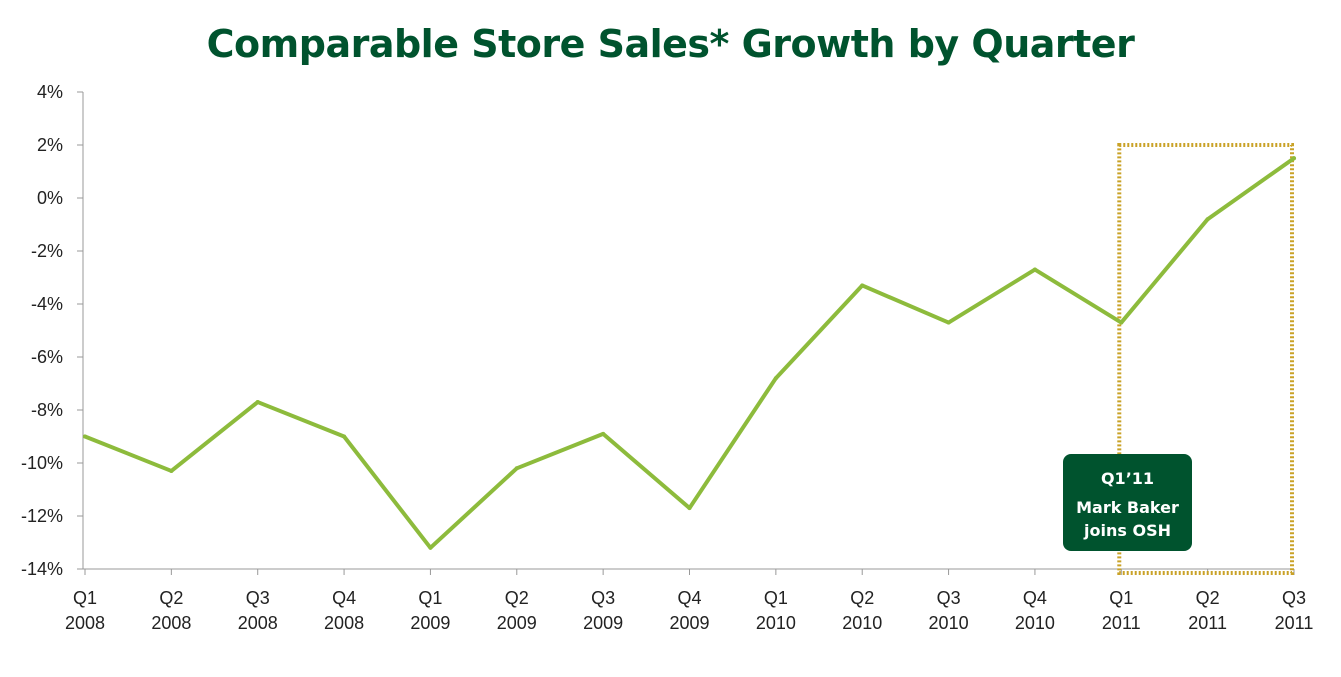 Image resolution: width=1341 pixels, height=677 pixels. I want to click on y-tick-label: -8%, so click(47, 410).